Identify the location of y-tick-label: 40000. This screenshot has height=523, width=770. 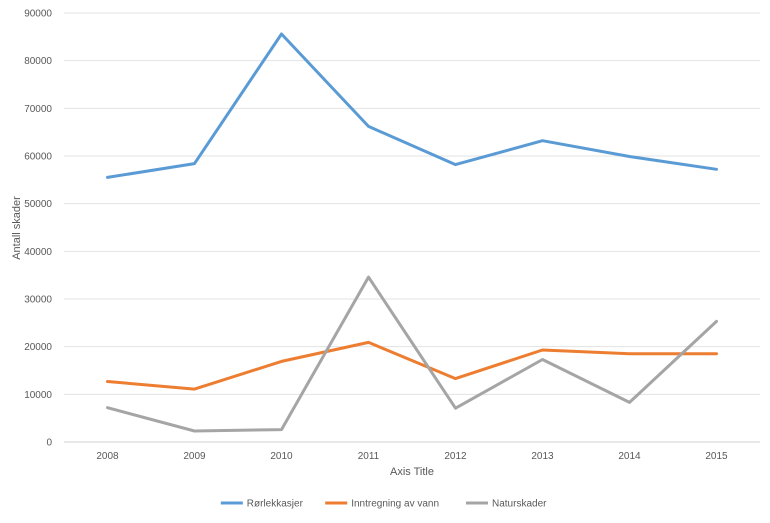
(38, 252).